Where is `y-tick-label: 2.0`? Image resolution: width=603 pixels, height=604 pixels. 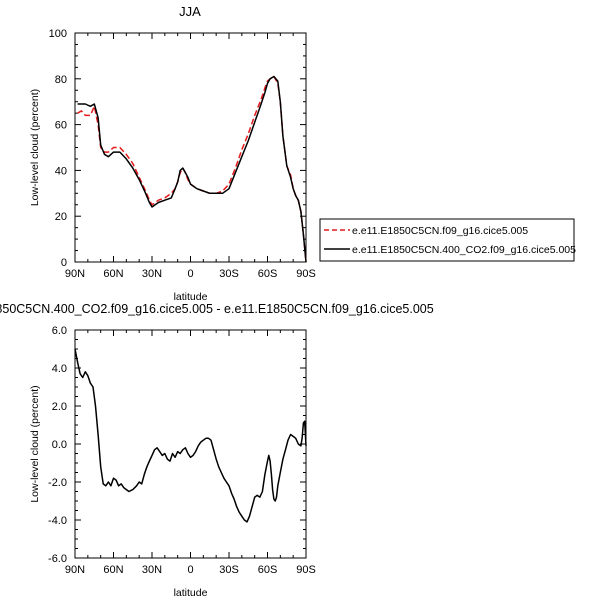 y-tick-label: 2.0 is located at coordinates (59, 407).